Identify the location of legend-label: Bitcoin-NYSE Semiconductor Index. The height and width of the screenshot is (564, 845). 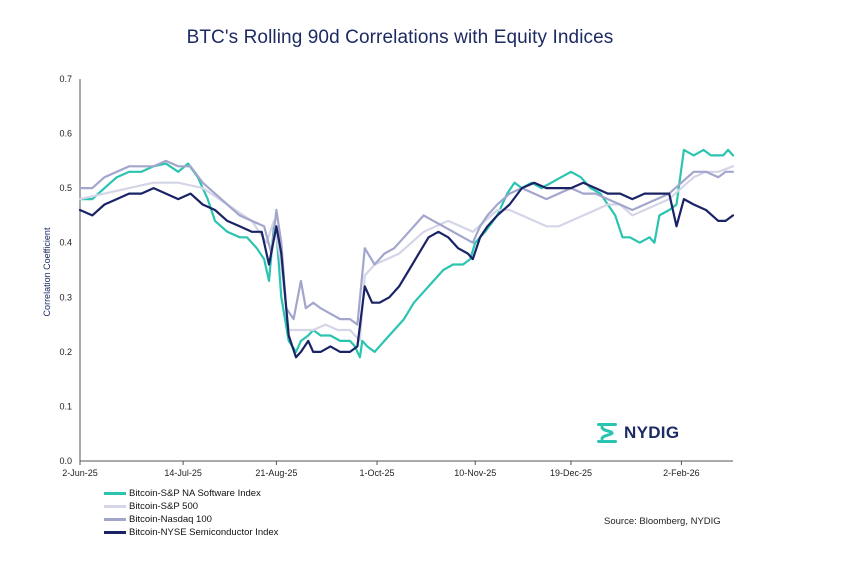
(204, 532).